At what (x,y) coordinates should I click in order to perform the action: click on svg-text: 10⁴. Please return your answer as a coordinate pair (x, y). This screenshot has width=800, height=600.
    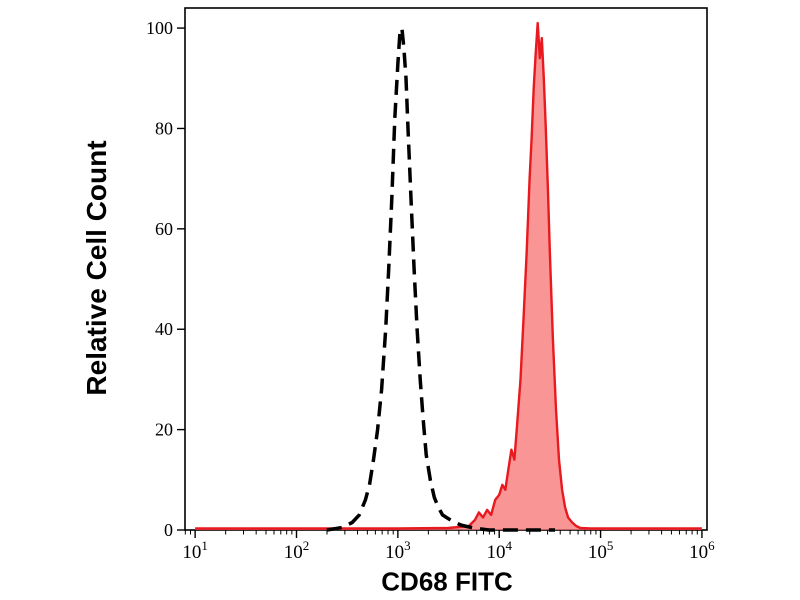
    Looking at the image, I should click on (499, 550).